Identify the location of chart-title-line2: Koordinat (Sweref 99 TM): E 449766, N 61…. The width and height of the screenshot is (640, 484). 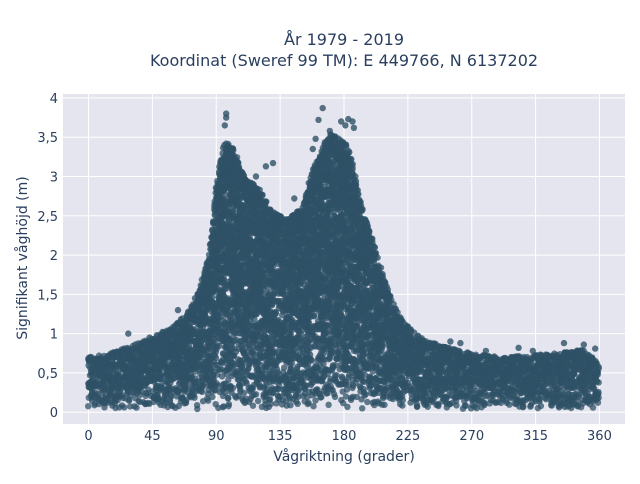
(344, 60).